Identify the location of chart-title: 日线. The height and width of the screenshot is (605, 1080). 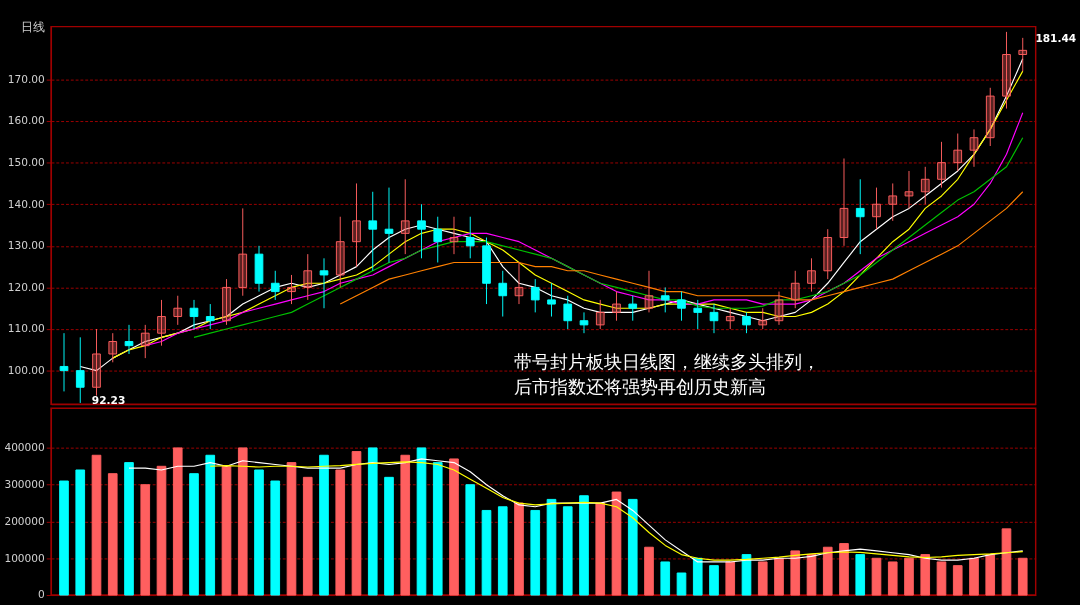
(33, 27).